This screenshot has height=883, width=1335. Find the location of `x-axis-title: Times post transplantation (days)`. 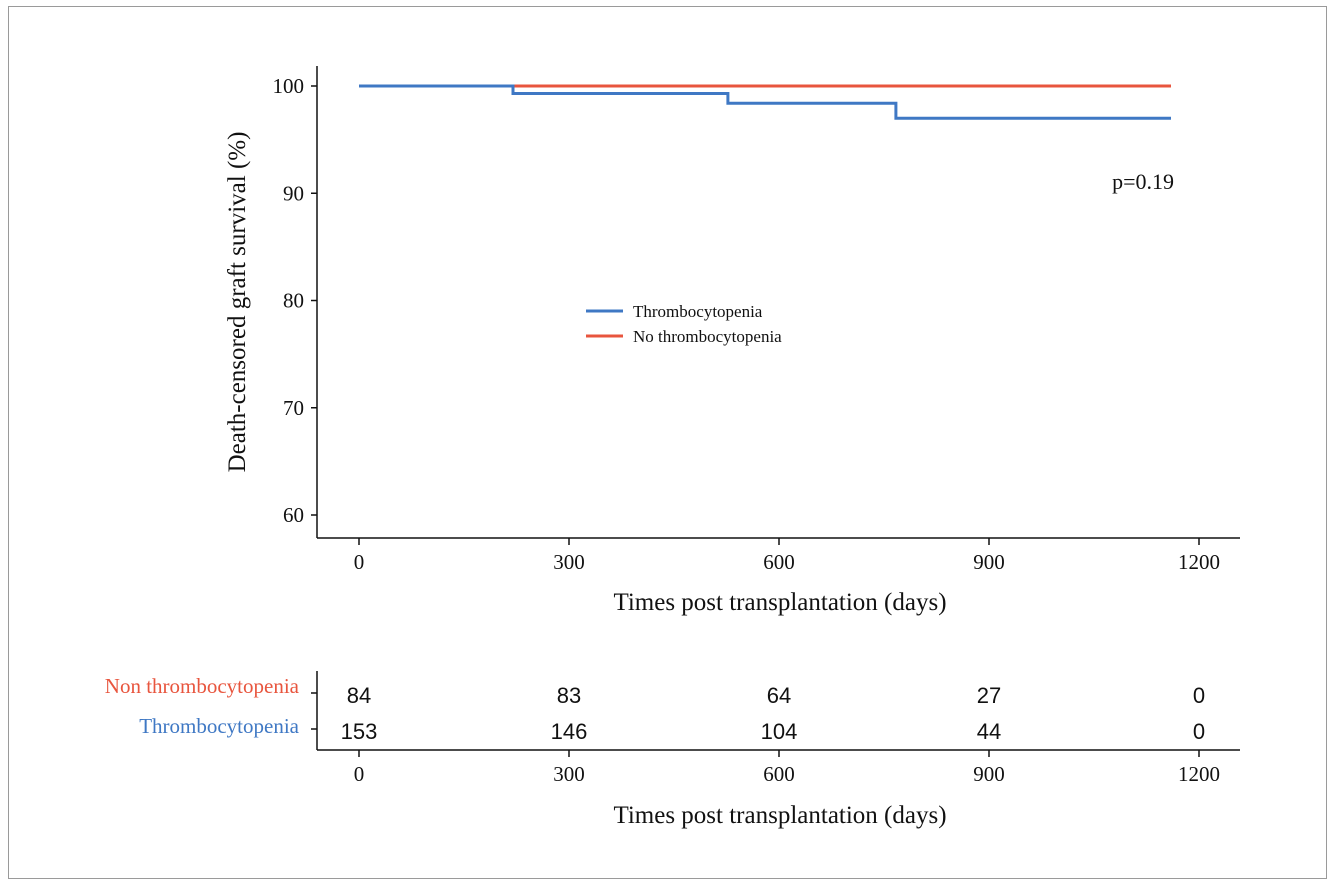

x-axis-title: Times post transplantation (days) is located at coordinates (779, 602).